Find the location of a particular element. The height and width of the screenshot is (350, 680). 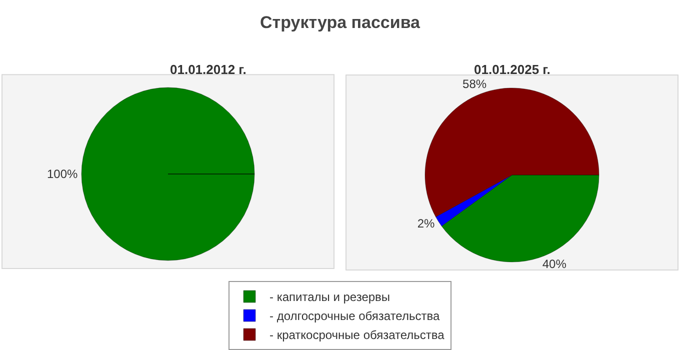

chart-title: 01.01.2025 г. is located at coordinates (512, 69).